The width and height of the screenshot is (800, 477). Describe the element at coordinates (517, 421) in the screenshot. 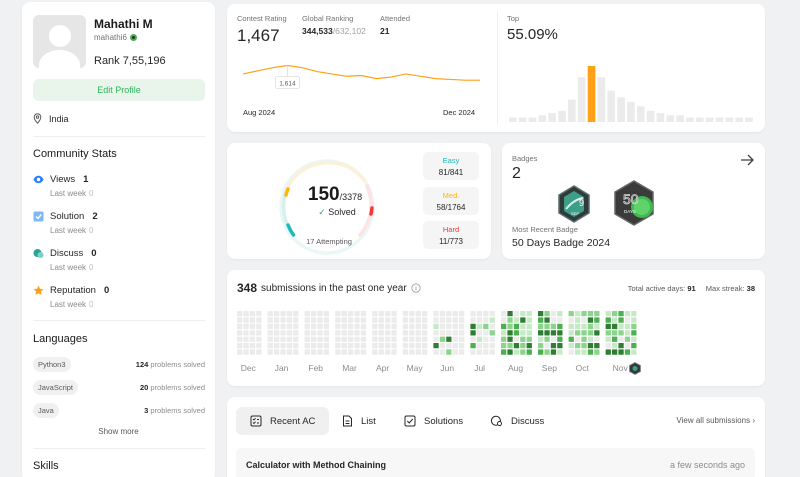

I see `tab-discuss: Discuss` at that location.